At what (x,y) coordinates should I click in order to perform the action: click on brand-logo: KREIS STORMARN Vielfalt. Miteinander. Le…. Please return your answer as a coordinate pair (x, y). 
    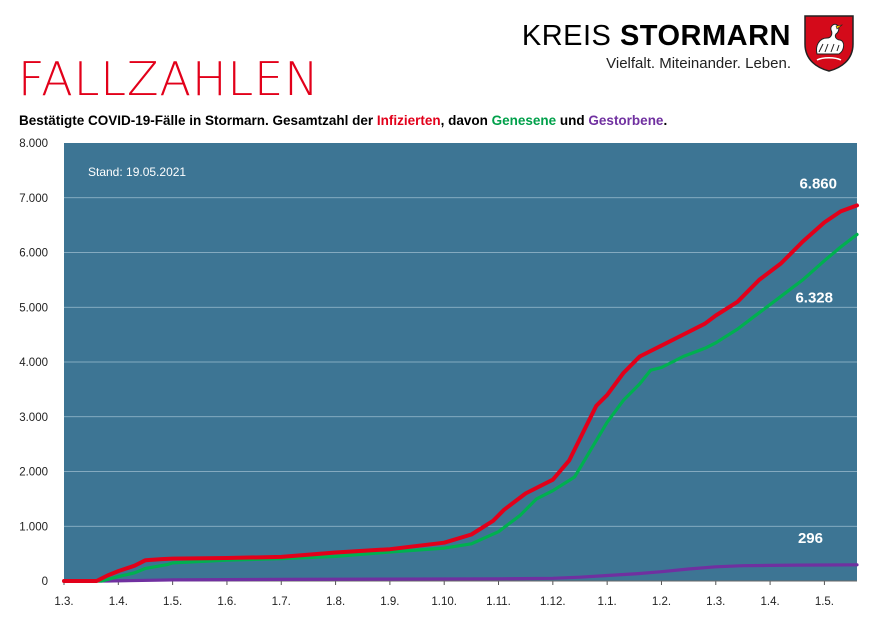
    Looking at the image, I should click on (656, 47).